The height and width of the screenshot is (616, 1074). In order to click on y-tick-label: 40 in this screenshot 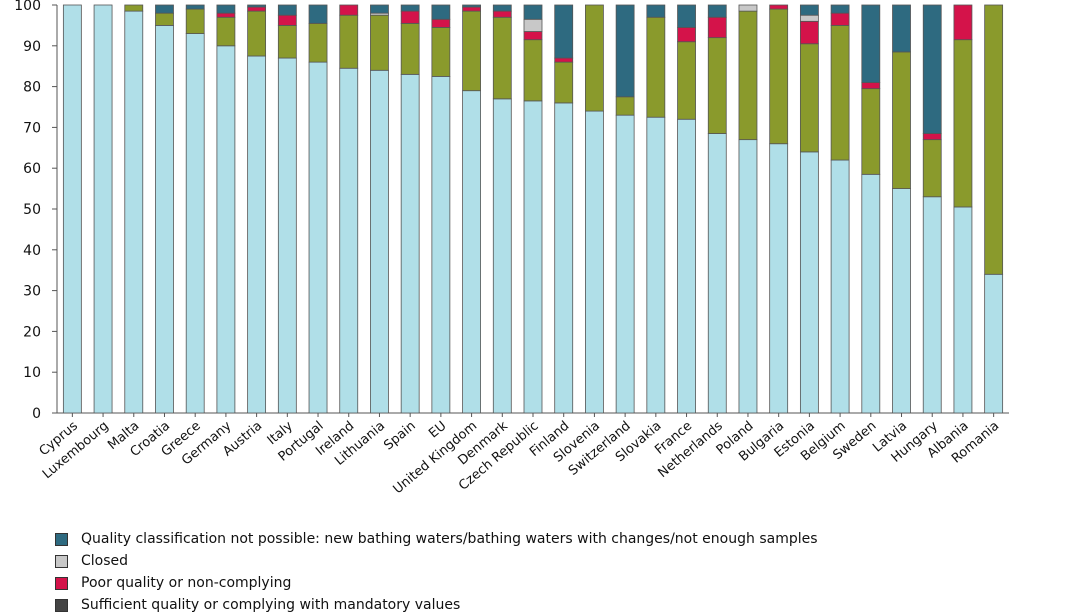, I will do `click(32, 251)`.